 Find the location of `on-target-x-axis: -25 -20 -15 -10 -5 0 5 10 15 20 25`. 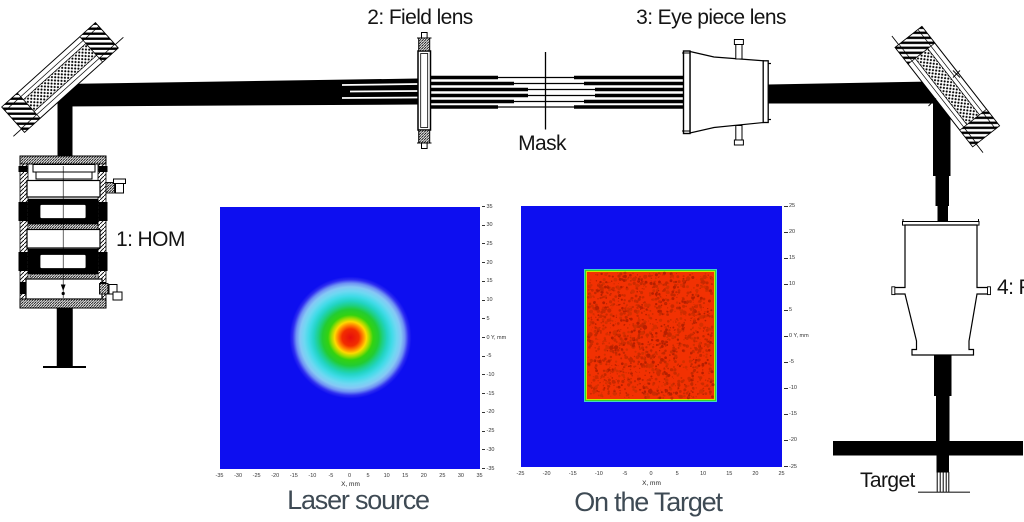

on-target-x-axis: -25 -20 -15 -10 -5 0 5 10 15 20 25 is located at coordinates (651, 475).